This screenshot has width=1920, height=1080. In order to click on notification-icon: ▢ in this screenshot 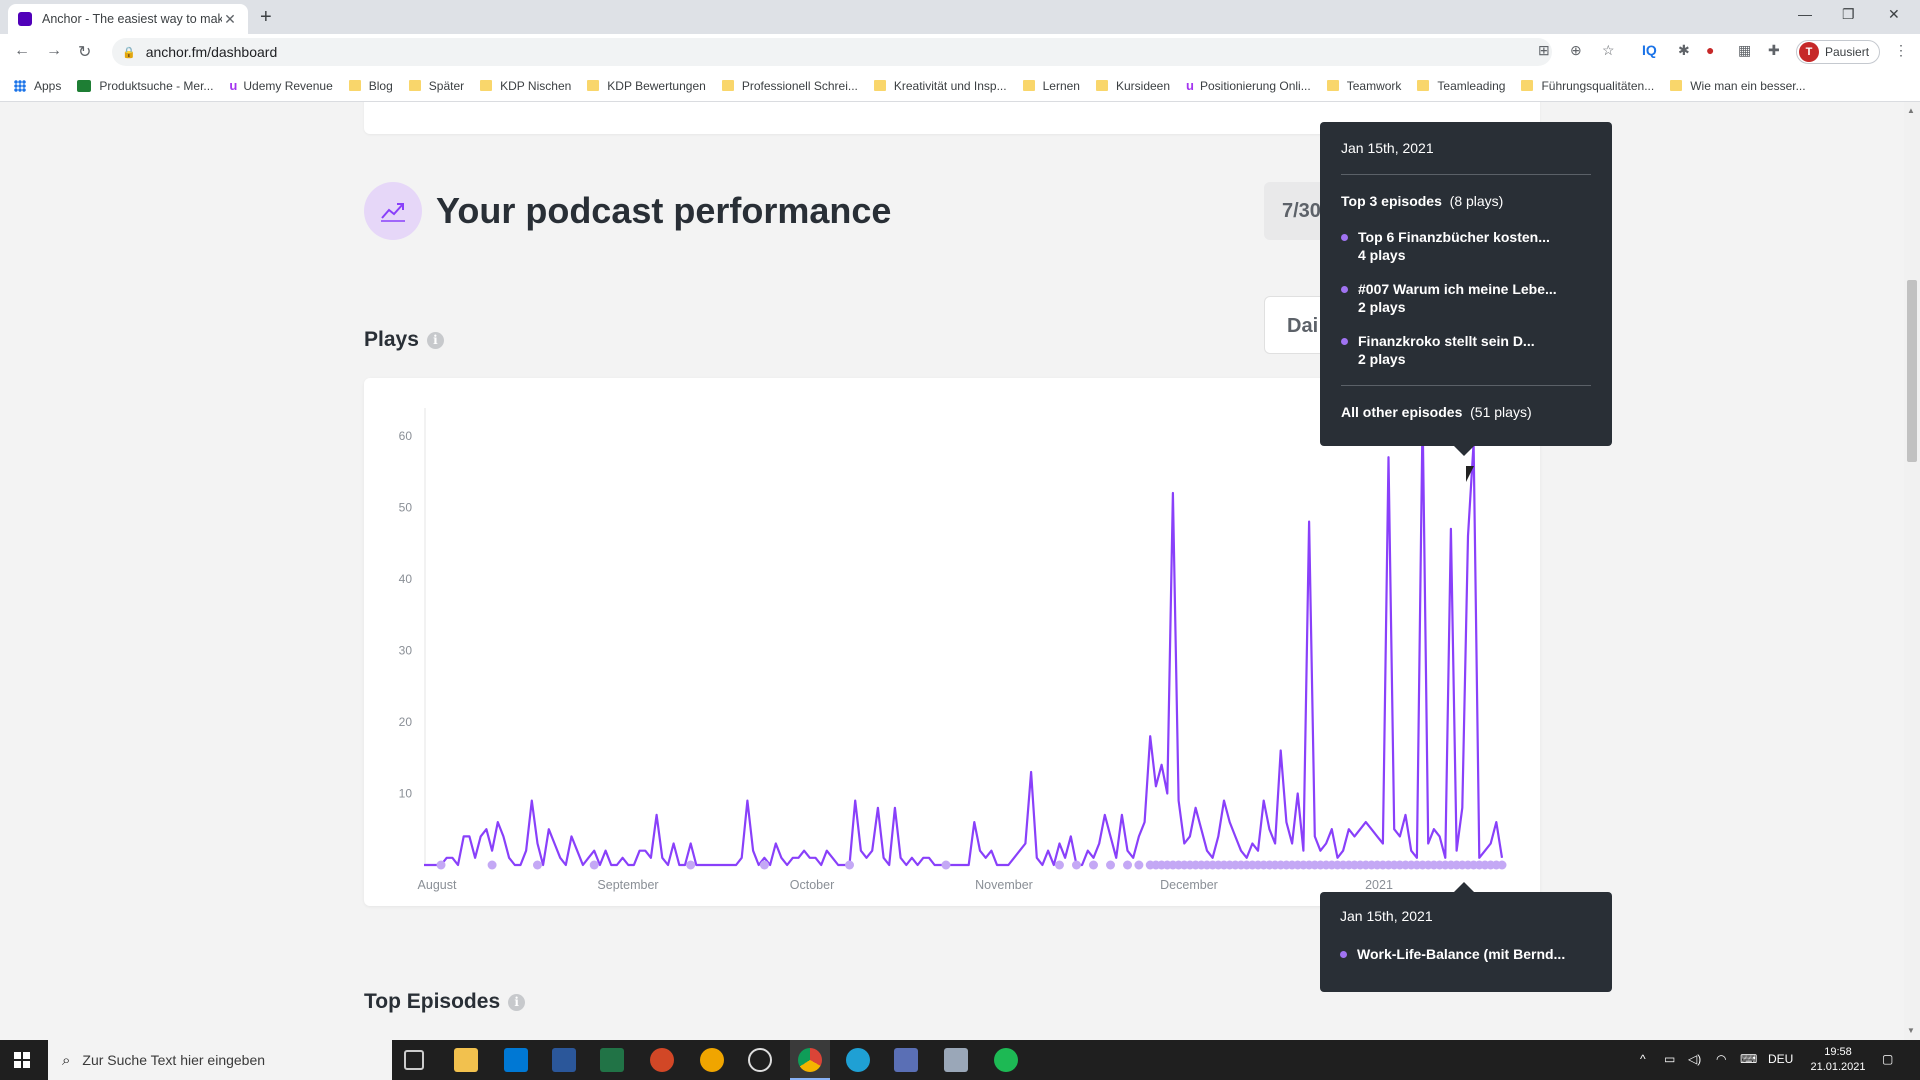, I will do `click(1888, 1059)`.